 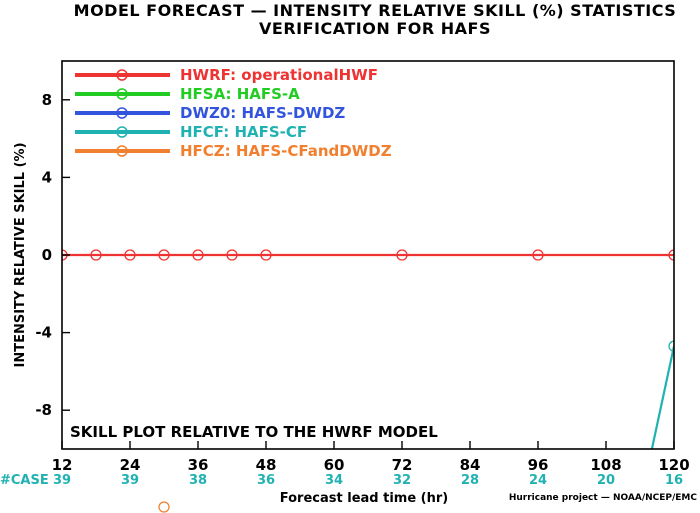 What do you see at coordinates (605, 465) in the screenshot?
I see `x-tick-label: 108` at bounding box center [605, 465].